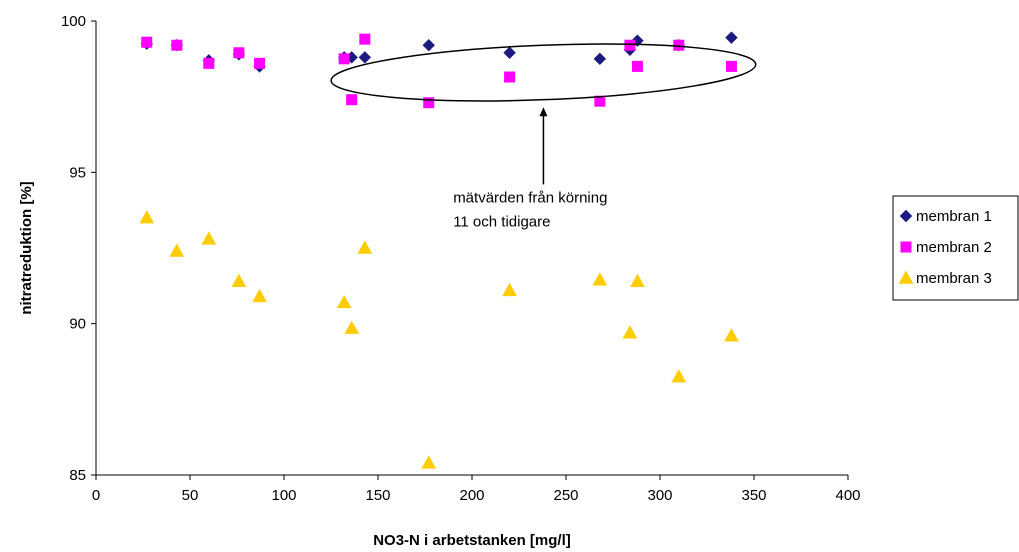 This screenshot has width=1019, height=552. Describe the element at coordinates (659, 495) in the screenshot. I see `x-tick-label: 300` at that location.